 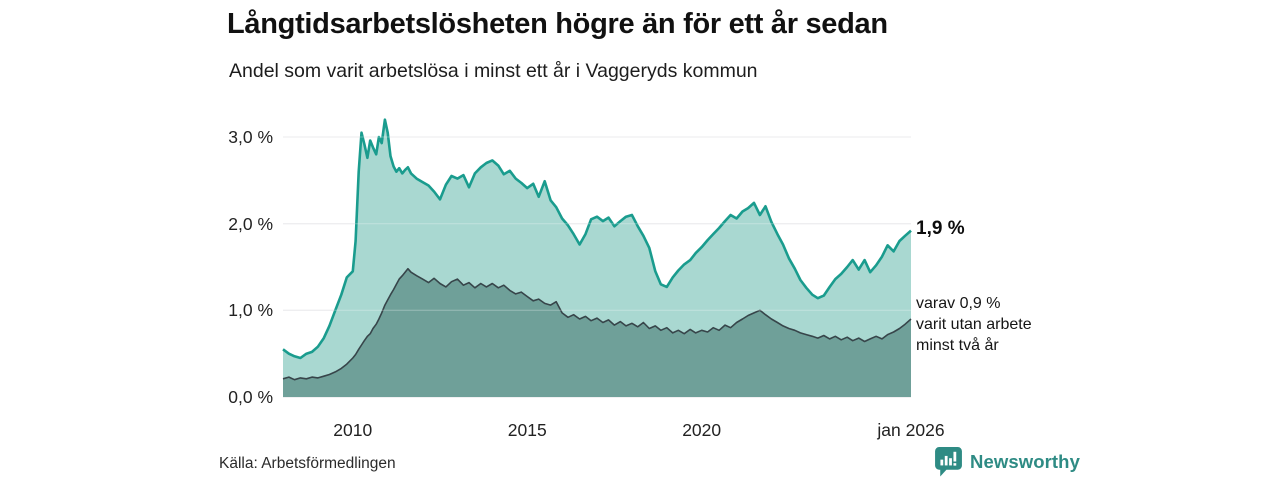 I want to click on newsworthy-wordmark: Newsworthy, so click(x=1025, y=461).